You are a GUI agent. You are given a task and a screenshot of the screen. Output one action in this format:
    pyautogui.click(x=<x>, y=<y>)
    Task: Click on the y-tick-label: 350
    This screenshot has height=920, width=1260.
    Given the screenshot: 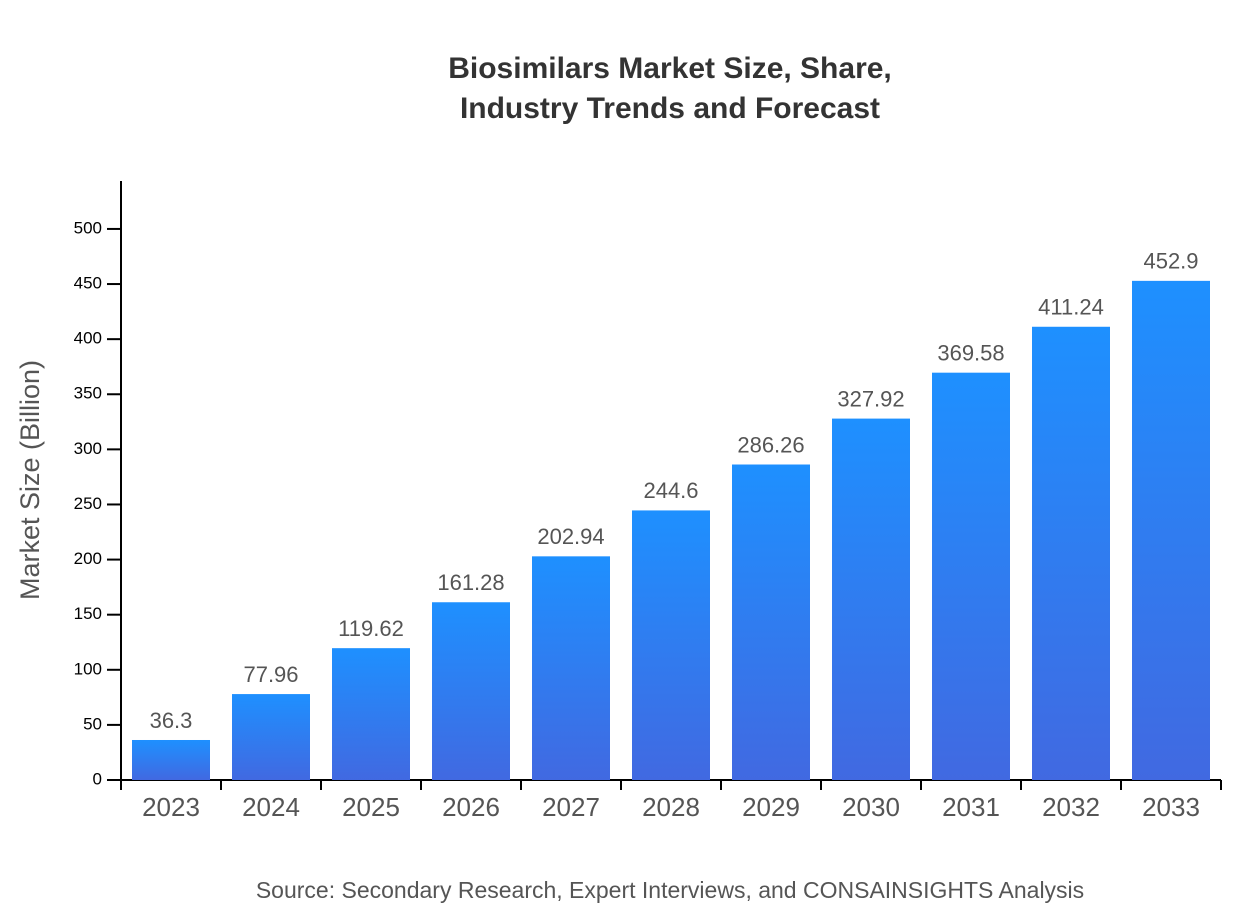 What is the action you would take?
    pyautogui.click(x=88, y=393)
    